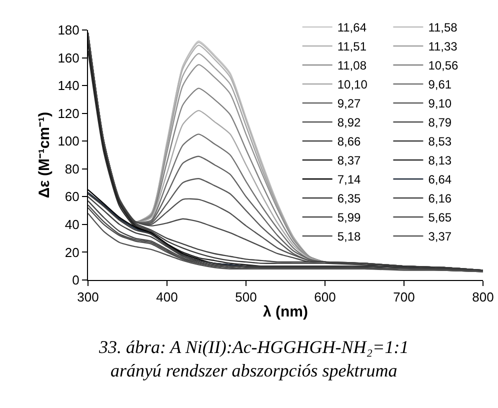  I want to click on legend-label: 10,10, so click(352, 85).